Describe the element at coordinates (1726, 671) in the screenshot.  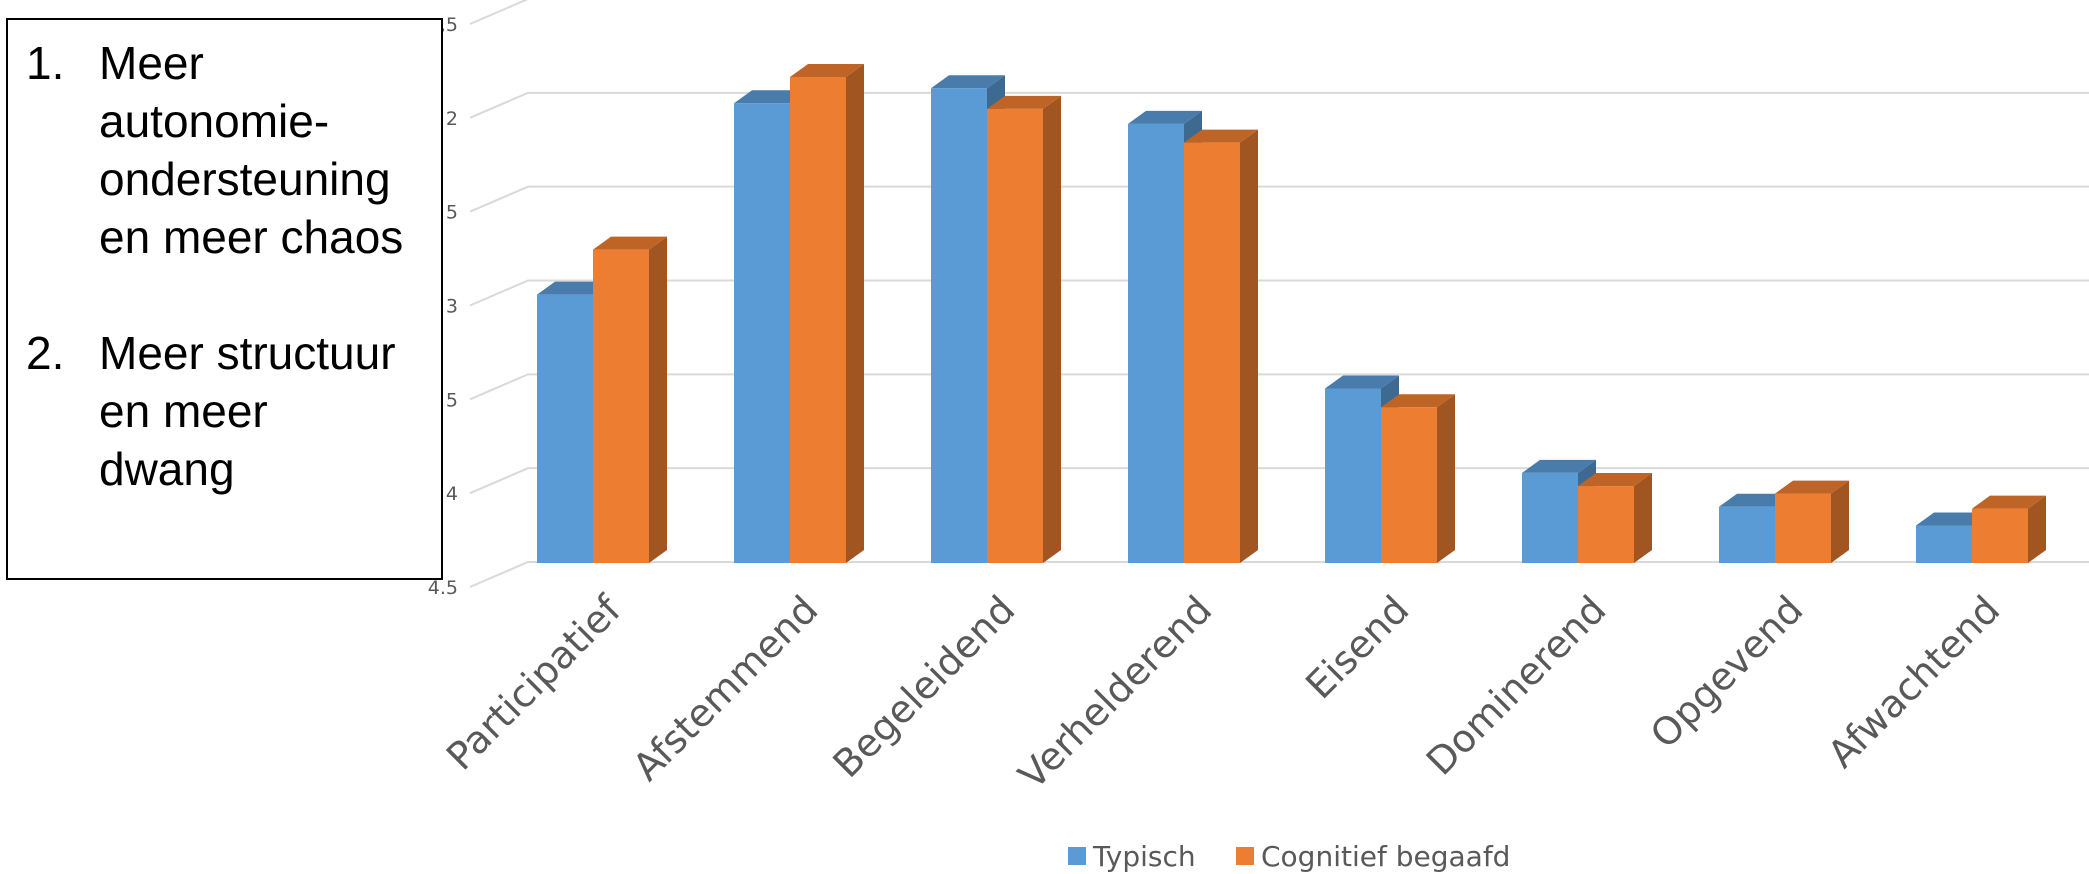
I see `category-label-opgevend: Opgevend` at that location.